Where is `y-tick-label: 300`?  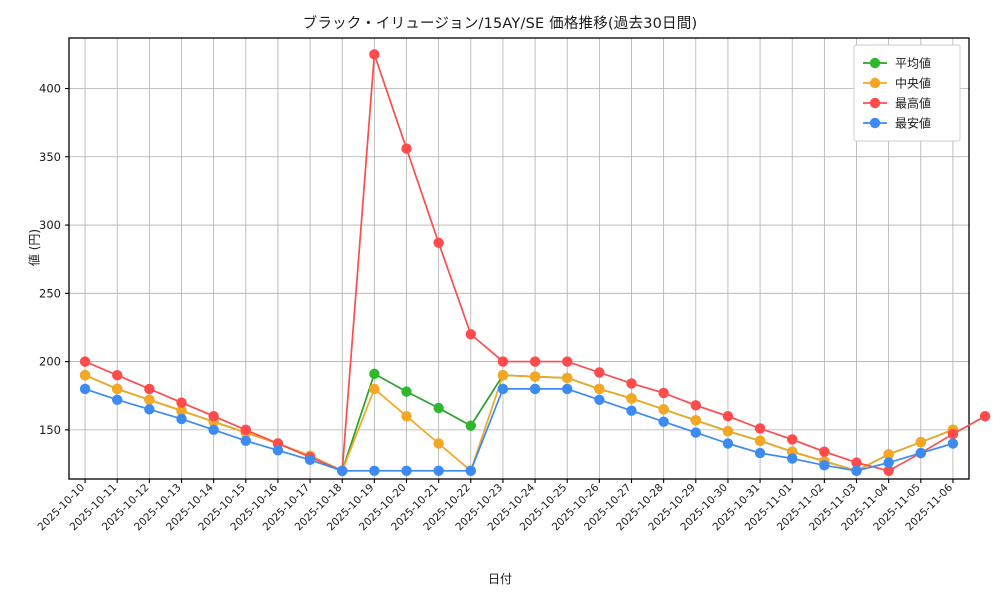
y-tick-label: 300 is located at coordinates (50, 225).